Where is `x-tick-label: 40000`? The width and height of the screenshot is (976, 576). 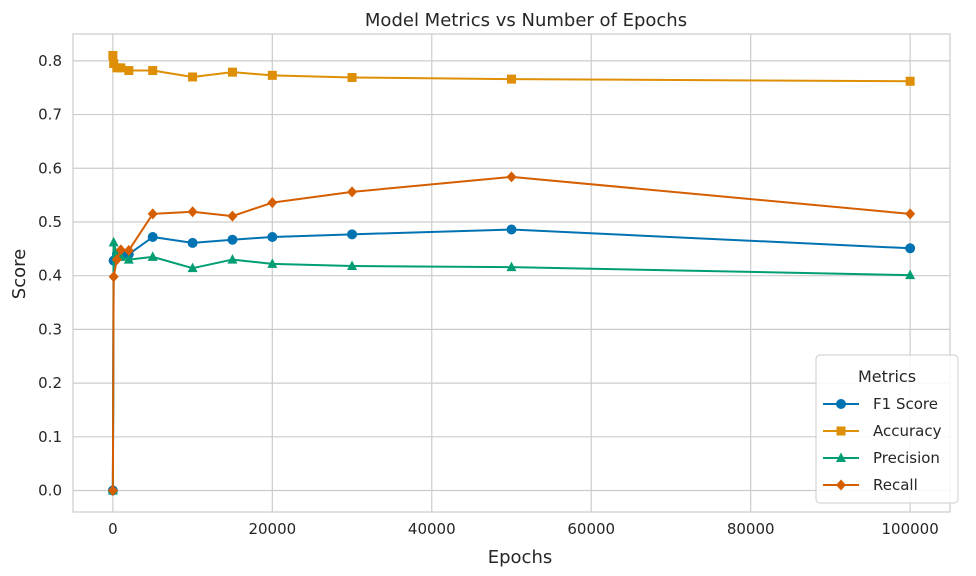
x-tick-label: 40000 is located at coordinates (432, 529).